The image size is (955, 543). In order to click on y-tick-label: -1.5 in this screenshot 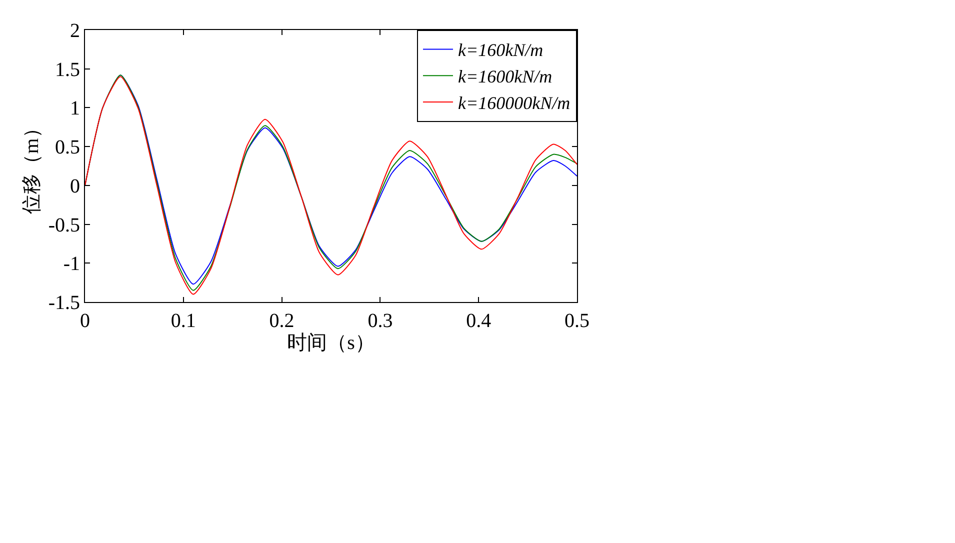, I will do `click(64, 303)`.